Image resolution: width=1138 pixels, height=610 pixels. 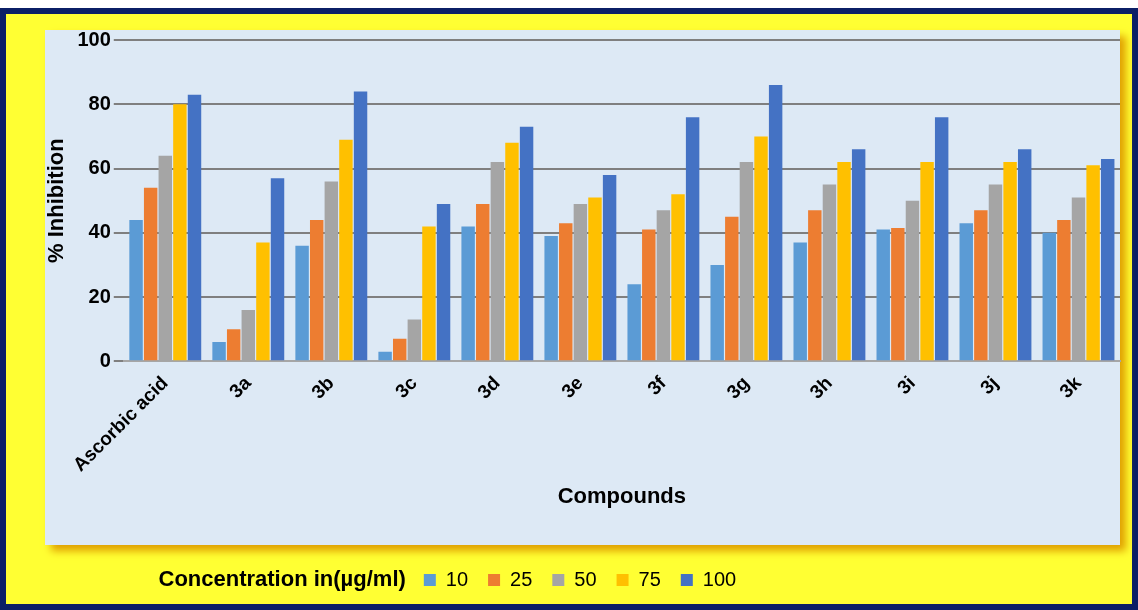 What do you see at coordinates (585, 578) in the screenshot?
I see `legend-label: 50` at bounding box center [585, 578].